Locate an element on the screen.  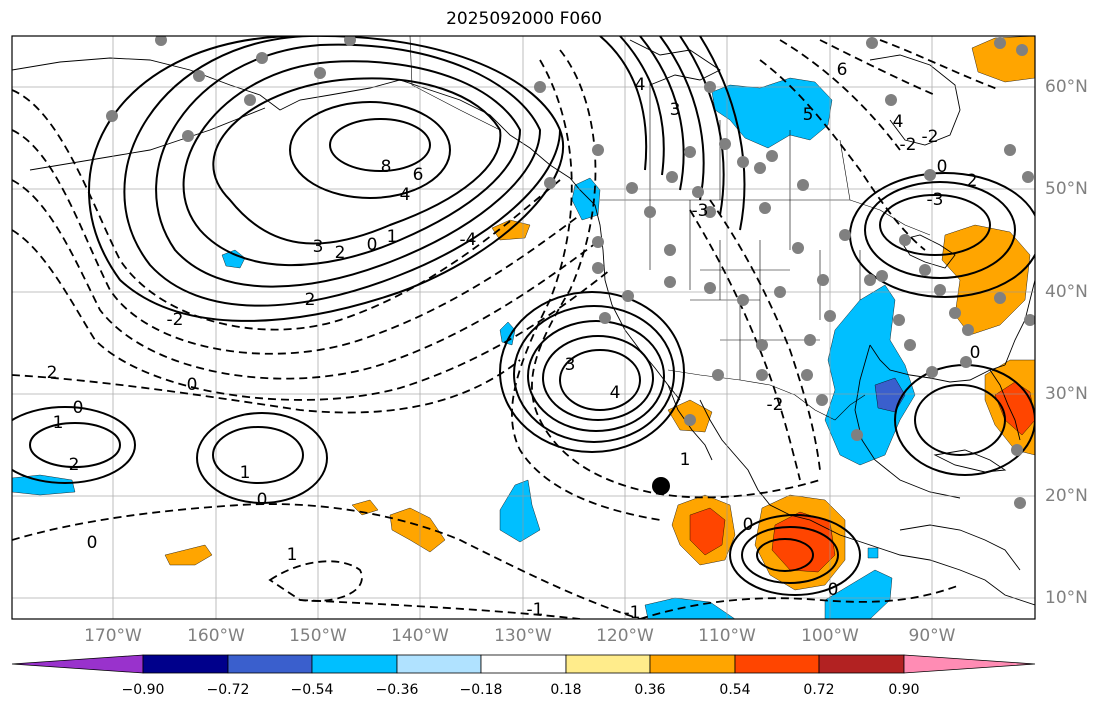
florida is located at coordinates (1005, 405).